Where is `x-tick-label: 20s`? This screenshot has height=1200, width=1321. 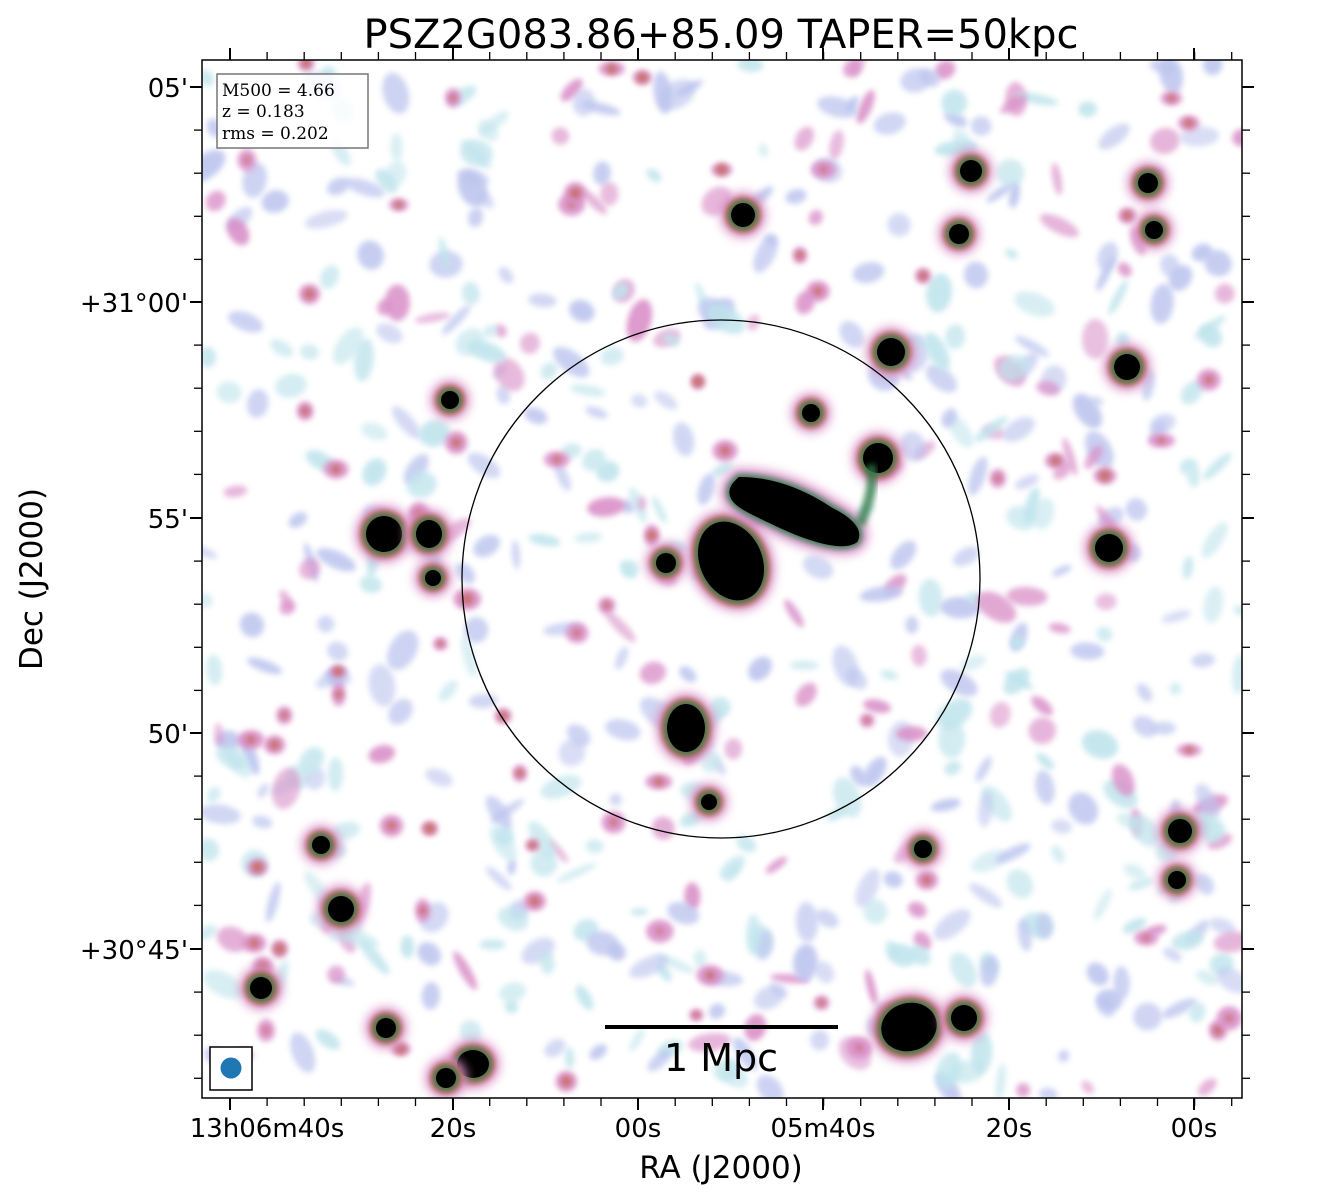
x-tick-label: 20s is located at coordinates (453, 1129).